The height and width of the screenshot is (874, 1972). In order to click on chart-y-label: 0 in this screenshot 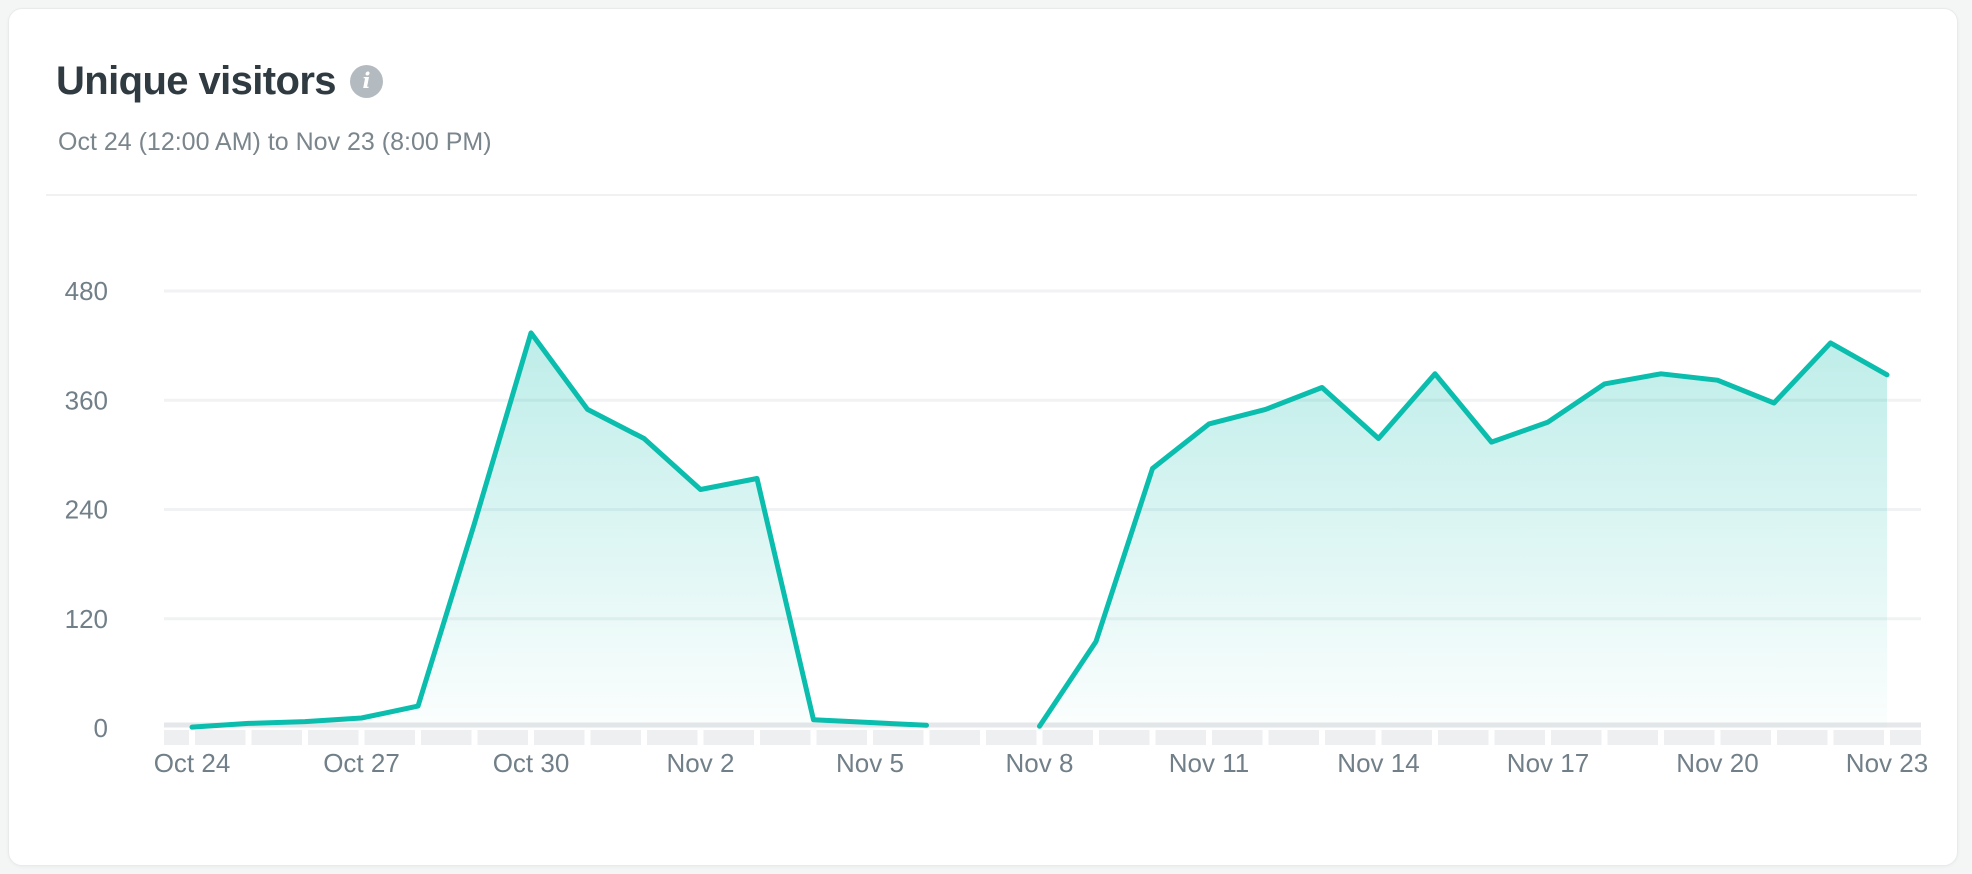, I will do `click(101, 728)`.